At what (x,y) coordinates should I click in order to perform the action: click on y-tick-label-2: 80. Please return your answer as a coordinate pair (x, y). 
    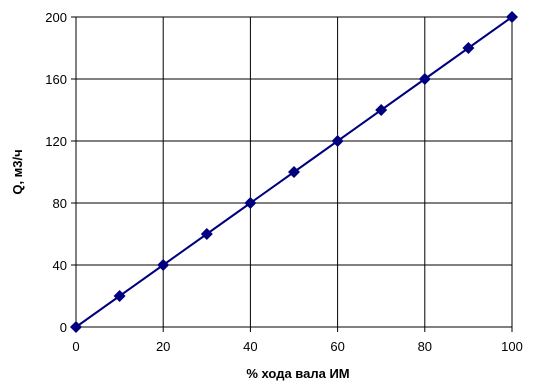
    Looking at the image, I should click on (60, 203).